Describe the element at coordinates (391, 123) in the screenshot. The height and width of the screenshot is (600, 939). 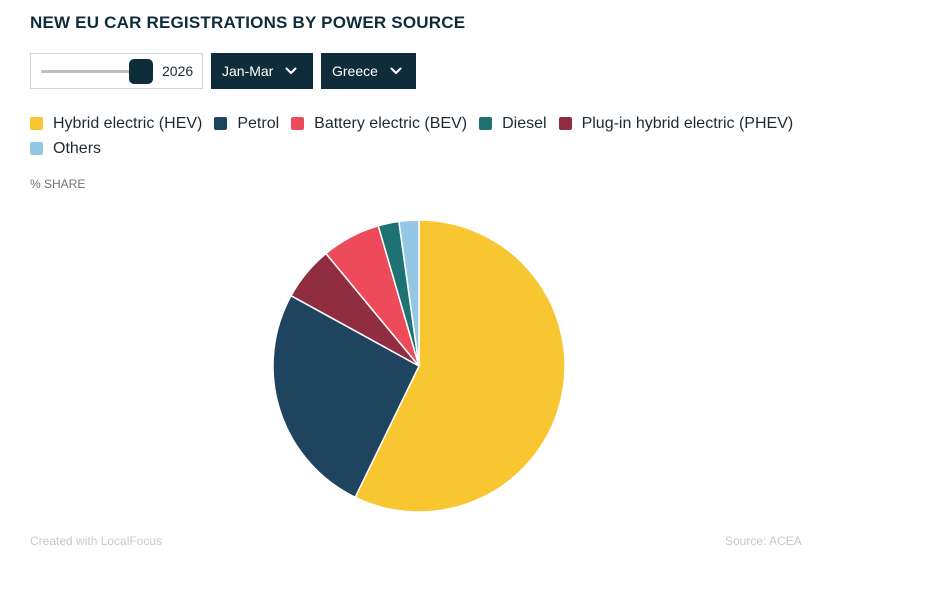
I see `legend-label: Battery electric (BEV)` at that location.